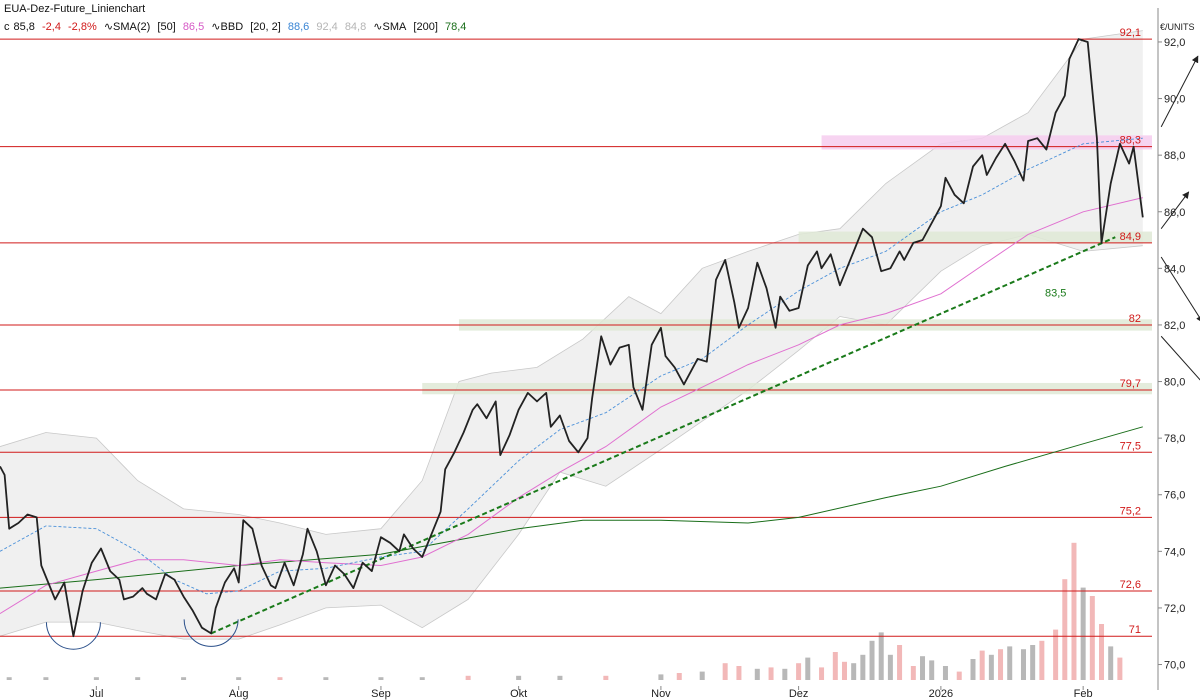  What do you see at coordinates (96, 694) in the screenshot?
I see `x-tick-label: Jul` at bounding box center [96, 694].